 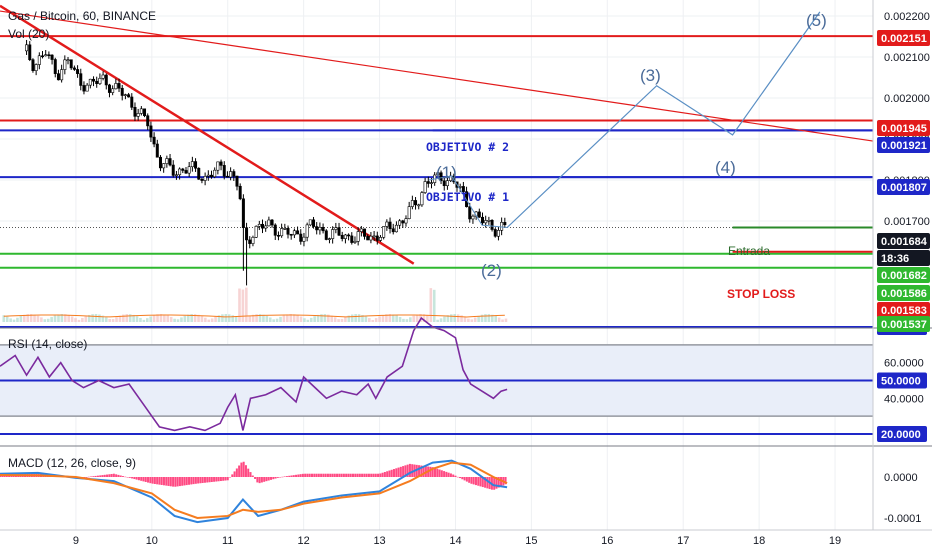 What do you see at coordinates (28, 34) in the screenshot?
I see `volume-indicator-label: Vol (20)` at bounding box center [28, 34].